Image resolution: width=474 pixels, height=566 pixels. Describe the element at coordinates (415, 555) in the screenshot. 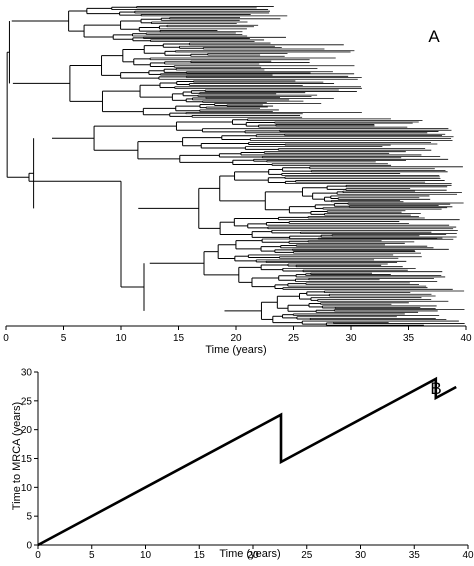

I see `panel-b-x-tick-label: 35` at that location.